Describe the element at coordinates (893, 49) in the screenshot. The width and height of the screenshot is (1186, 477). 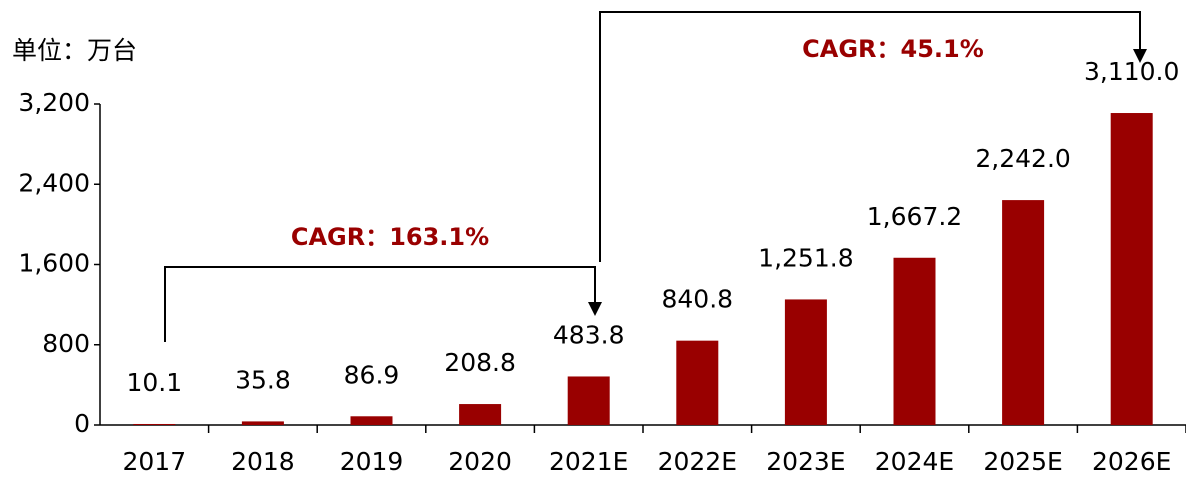
I see `cagr-label: CAGR：45.1%` at that location.